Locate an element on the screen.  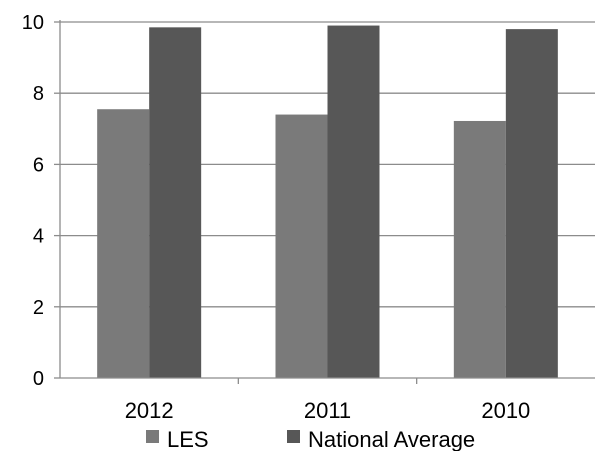
bar-national-average-2012 is located at coordinates (175, 202).